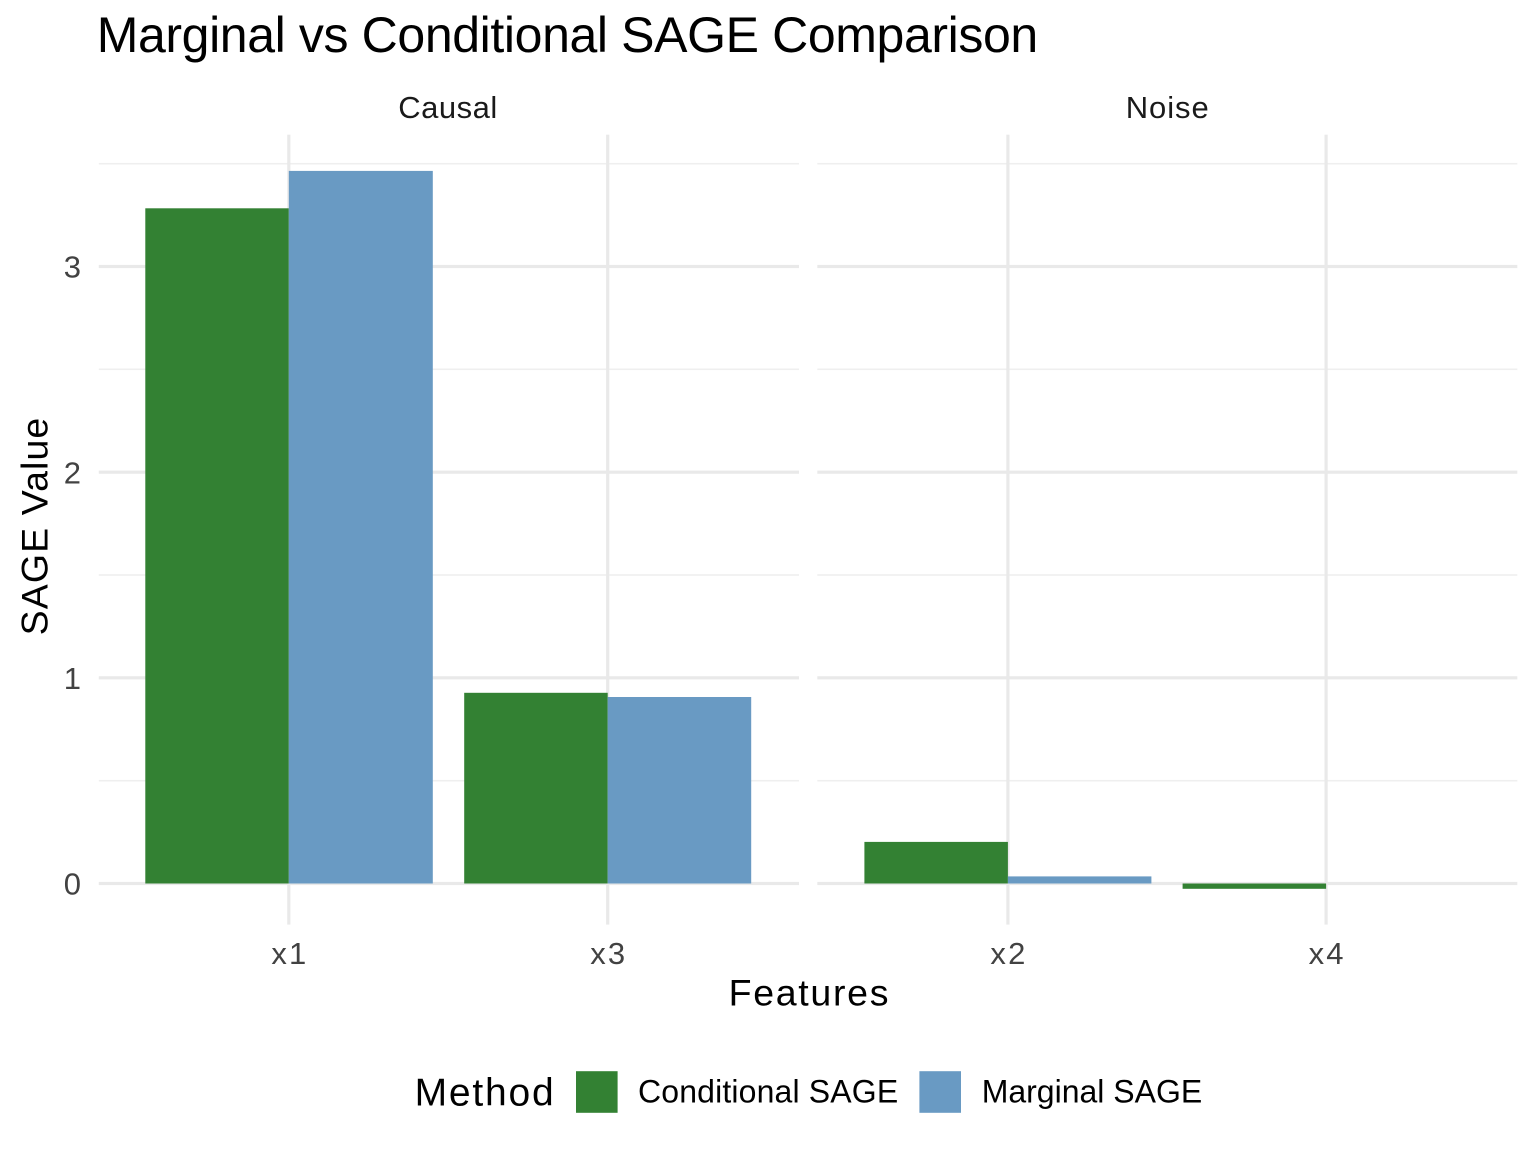 The height and width of the screenshot is (1157, 1536). Describe the element at coordinates (810, 992) in the screenshot. I see `svg-text: Features` at that location.